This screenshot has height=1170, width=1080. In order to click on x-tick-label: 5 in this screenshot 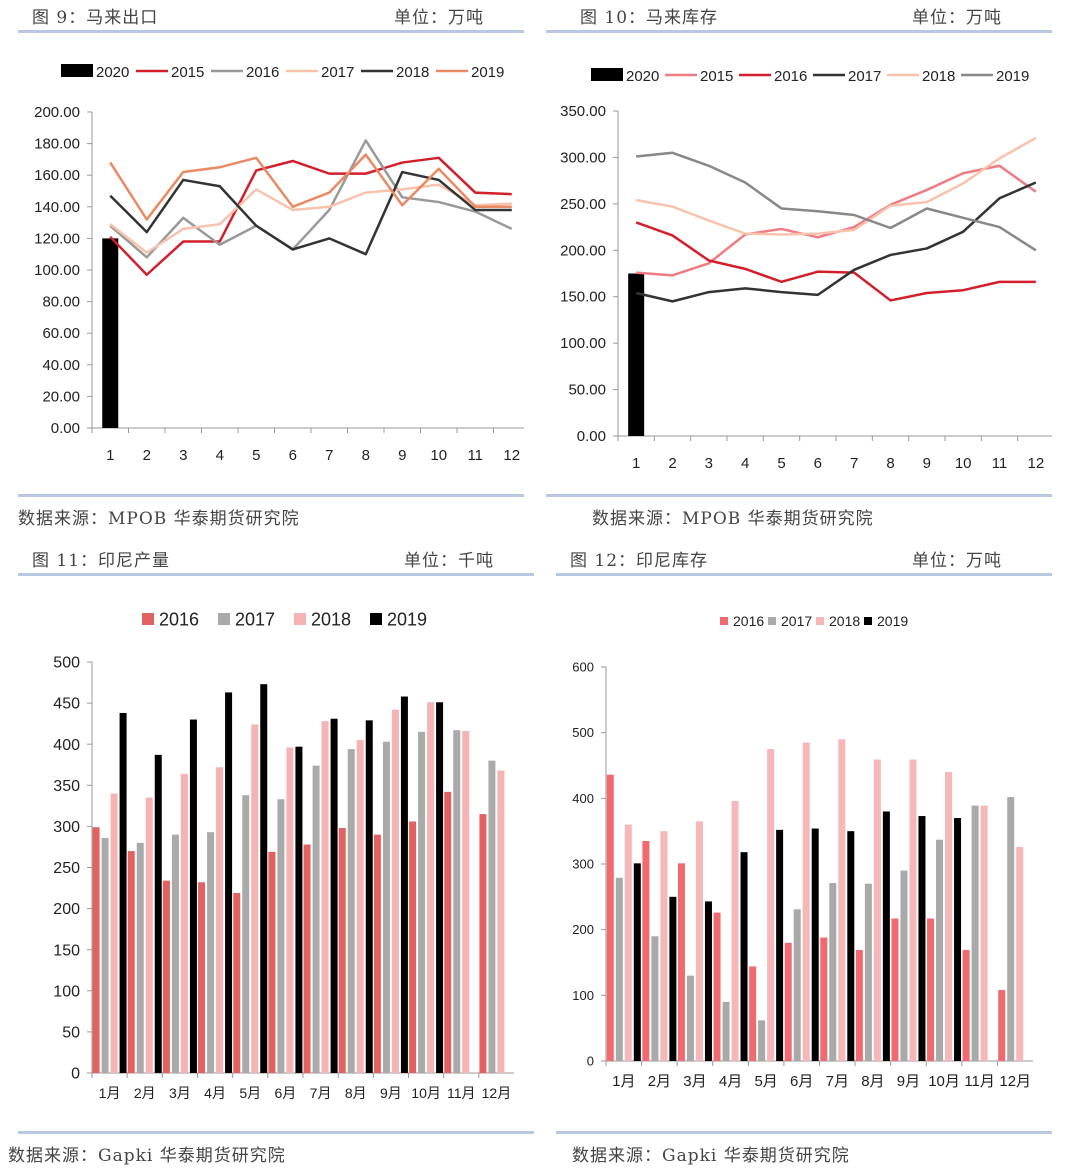, I will do `click(781, 463)`.